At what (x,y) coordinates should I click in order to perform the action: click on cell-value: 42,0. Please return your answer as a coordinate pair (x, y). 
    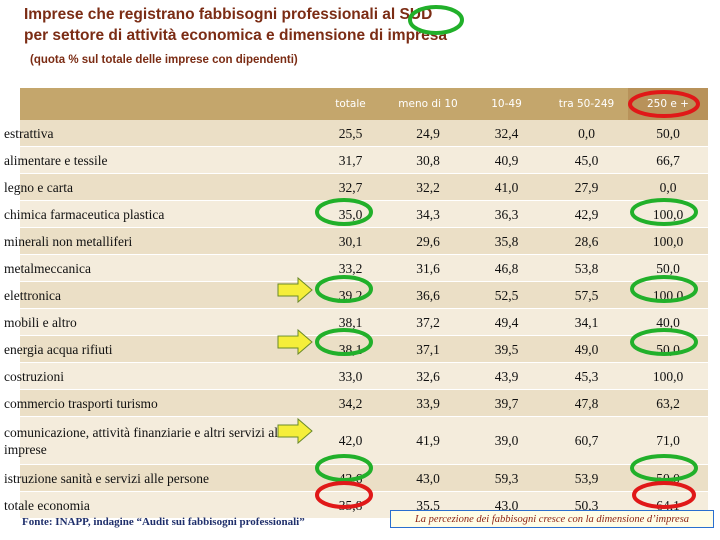
    Looking at the image, I should click on (350, 440).